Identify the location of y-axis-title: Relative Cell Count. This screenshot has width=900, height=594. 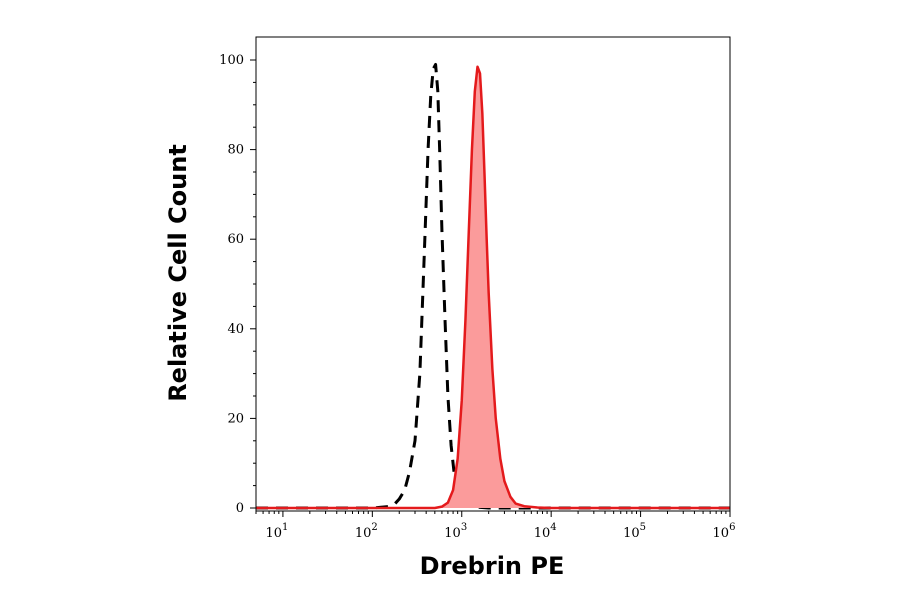
(178, 273).